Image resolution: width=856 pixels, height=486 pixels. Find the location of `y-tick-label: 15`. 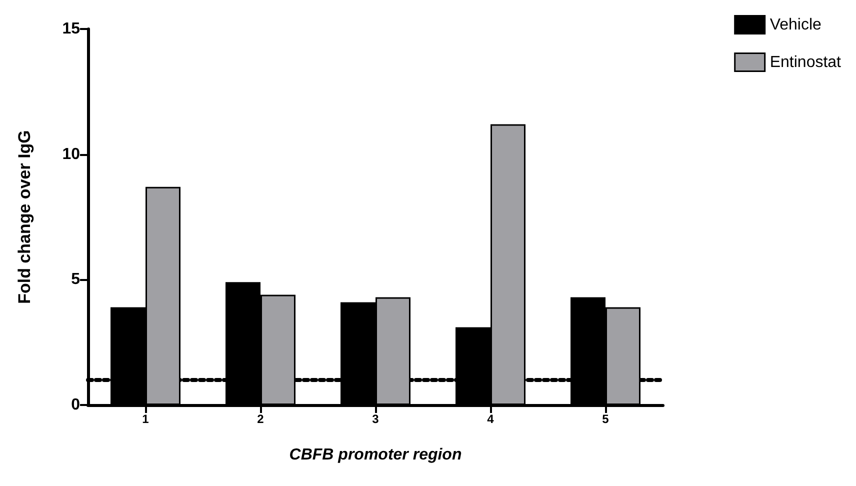

y-tick-label: 15 is located at coordinates (71, 29).